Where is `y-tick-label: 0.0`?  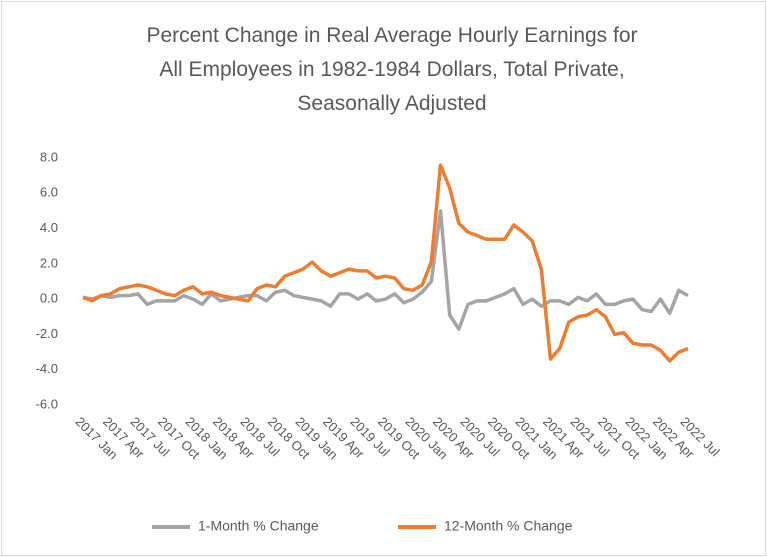
y-tick-label: 0.0 is located at coordinates (49, 298).